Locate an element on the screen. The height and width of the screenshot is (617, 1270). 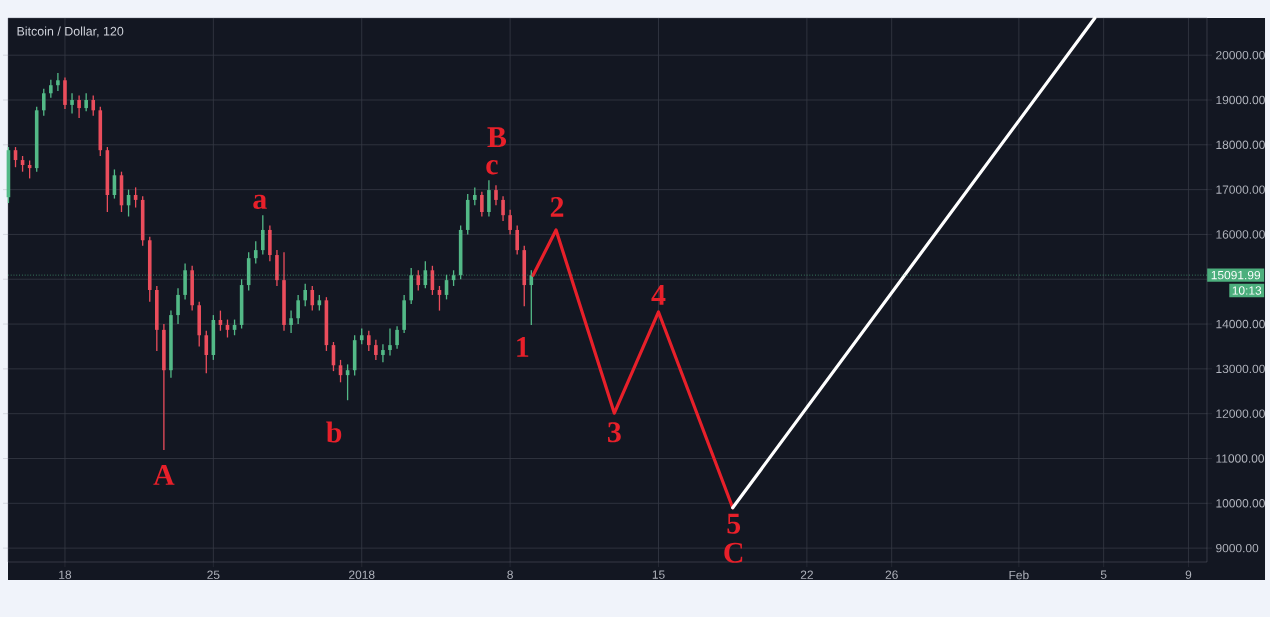
annotation: 2 is located at coordinates (557, 207).